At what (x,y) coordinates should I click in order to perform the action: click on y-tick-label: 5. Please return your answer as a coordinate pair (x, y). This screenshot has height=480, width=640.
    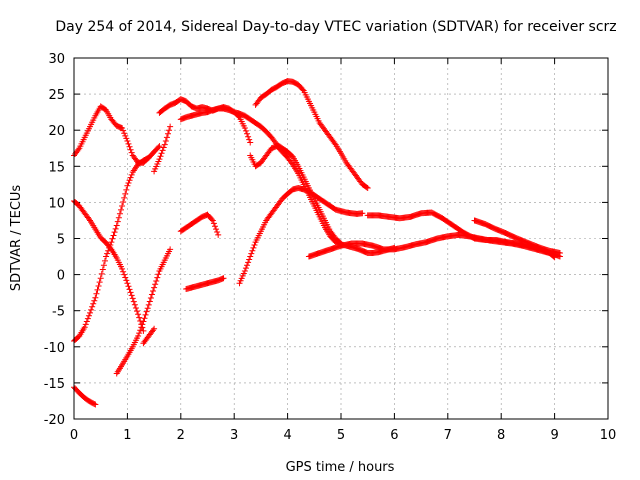
    Looking at the image, I should click on (61, 240).